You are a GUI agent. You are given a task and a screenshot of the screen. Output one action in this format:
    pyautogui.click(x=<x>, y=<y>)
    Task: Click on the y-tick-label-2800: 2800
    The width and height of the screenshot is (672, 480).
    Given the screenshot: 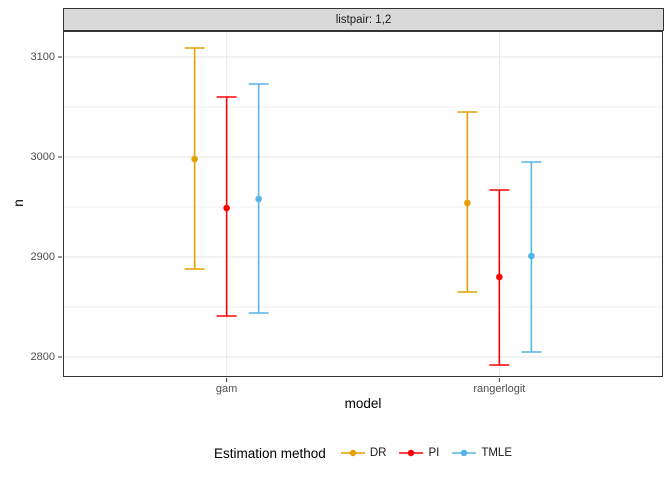 What is the action you would take?
    pyautogui.click(x=42, y=357)
    